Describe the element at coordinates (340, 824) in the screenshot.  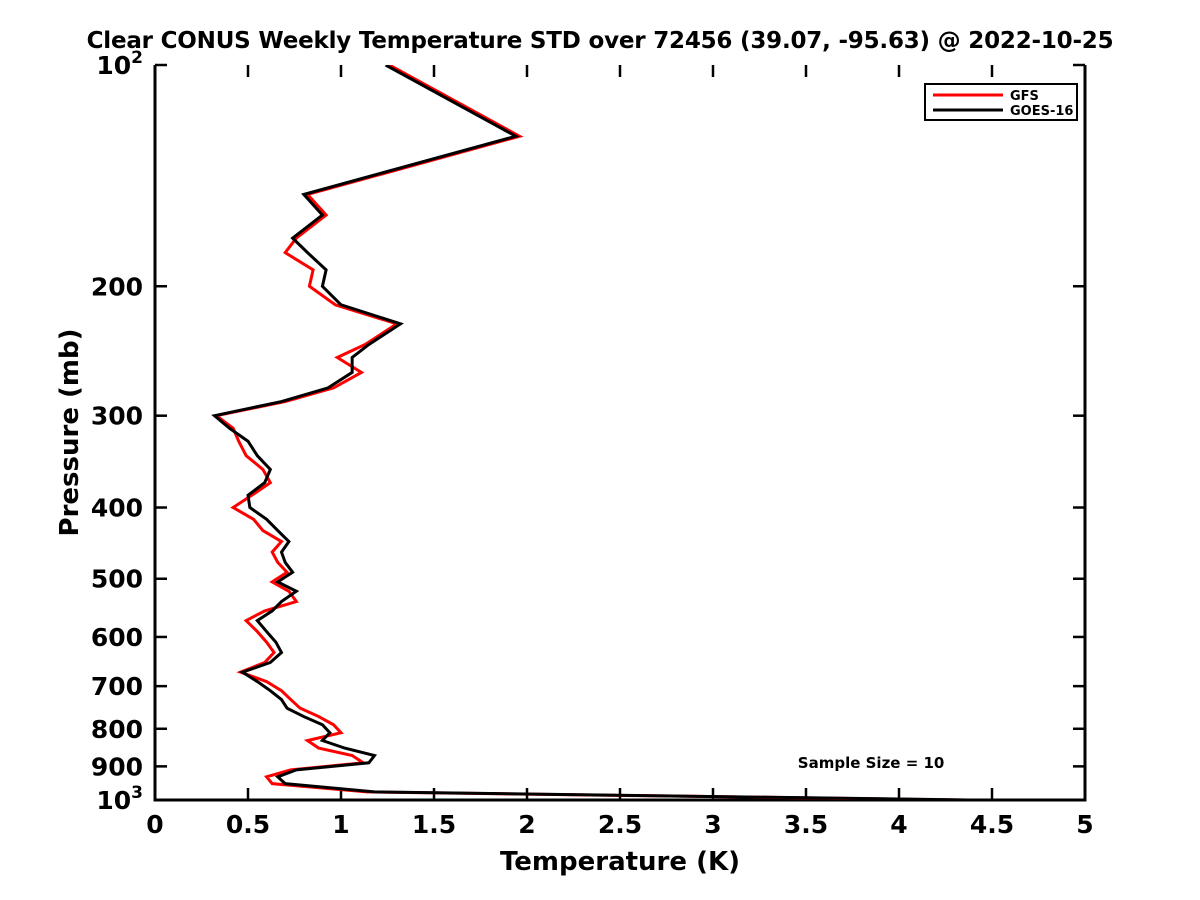
I see `x-tick-label-2: 1` at that location.